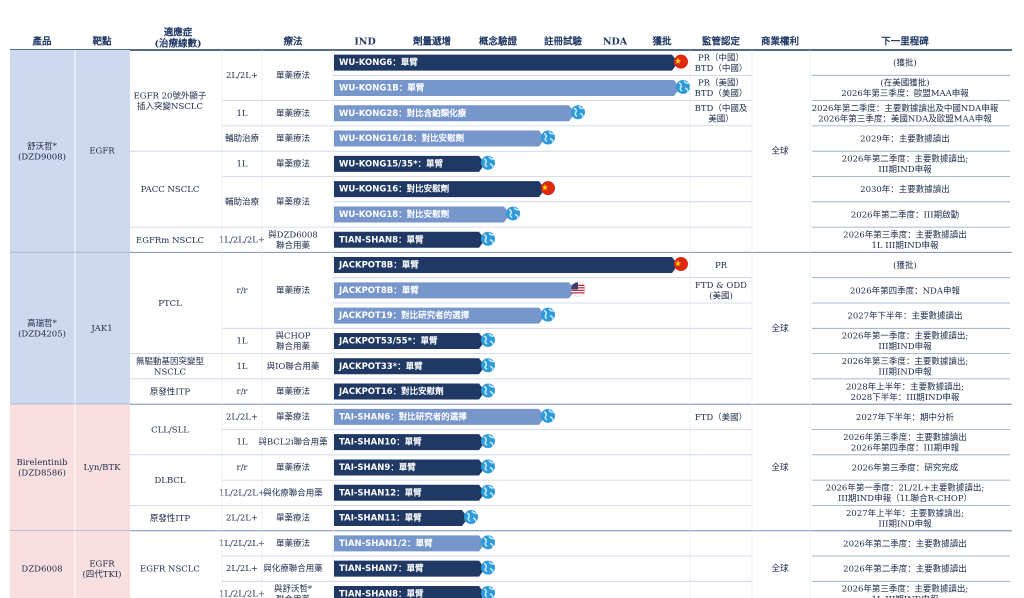 This screenshot has width=1024, height=598. I want to click on indication-line: EGFRm NSCLC, so click(170, 240).